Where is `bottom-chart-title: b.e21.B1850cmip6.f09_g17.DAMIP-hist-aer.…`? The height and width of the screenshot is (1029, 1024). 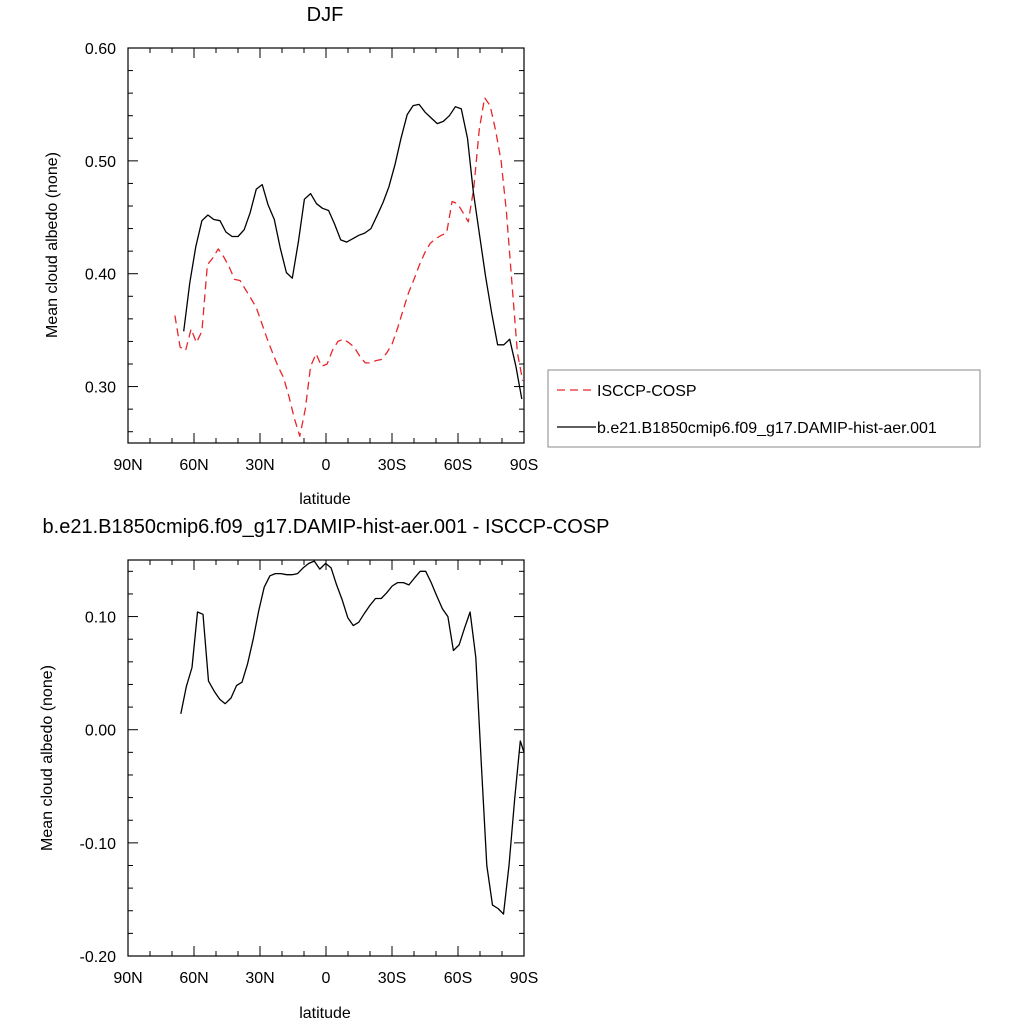
bottom-chart-title: b.e21.B1850cmip6.f09_g17.DAMIP-hist-aer.… is located at coordinates (326, 527).